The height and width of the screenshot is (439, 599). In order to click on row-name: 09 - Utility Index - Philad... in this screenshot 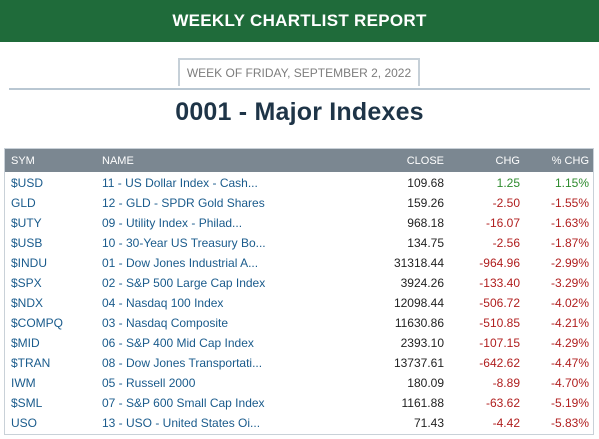, I will do `click(172, 223)`.